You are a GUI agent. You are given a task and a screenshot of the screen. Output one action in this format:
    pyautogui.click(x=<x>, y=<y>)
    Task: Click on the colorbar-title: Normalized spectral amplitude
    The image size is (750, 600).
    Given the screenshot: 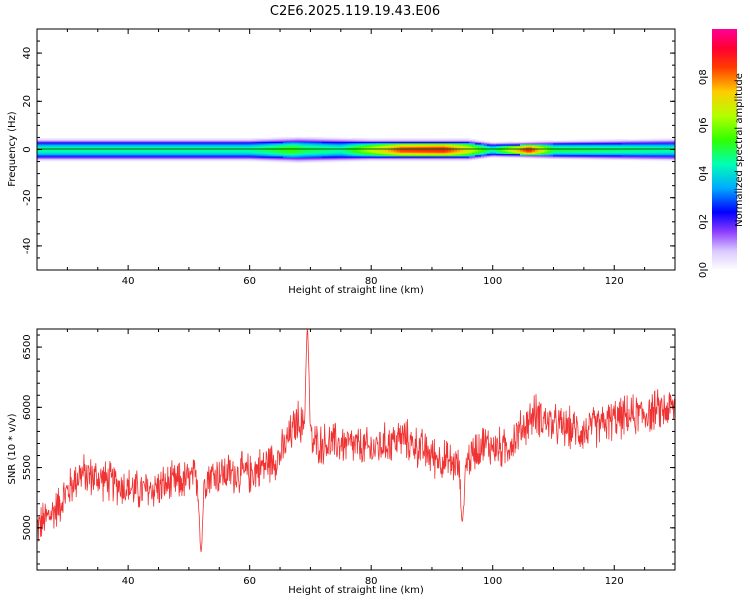 What is the action you would take?
    pyautogui.click(x=739, y=150)
    